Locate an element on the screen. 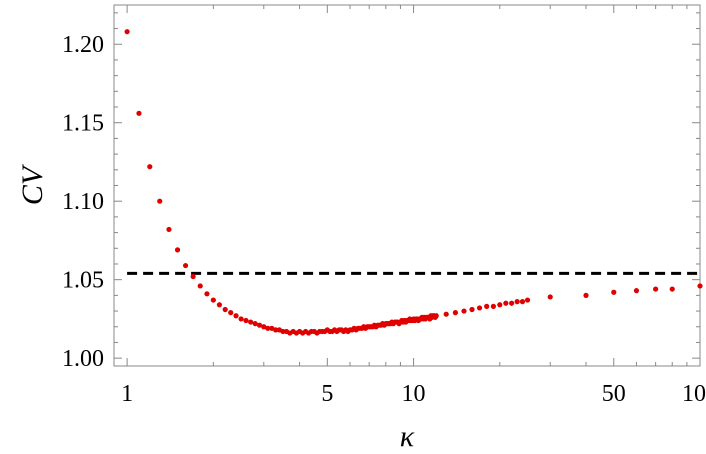  x-tick-label: 100 is located at coordinates (694, 394).